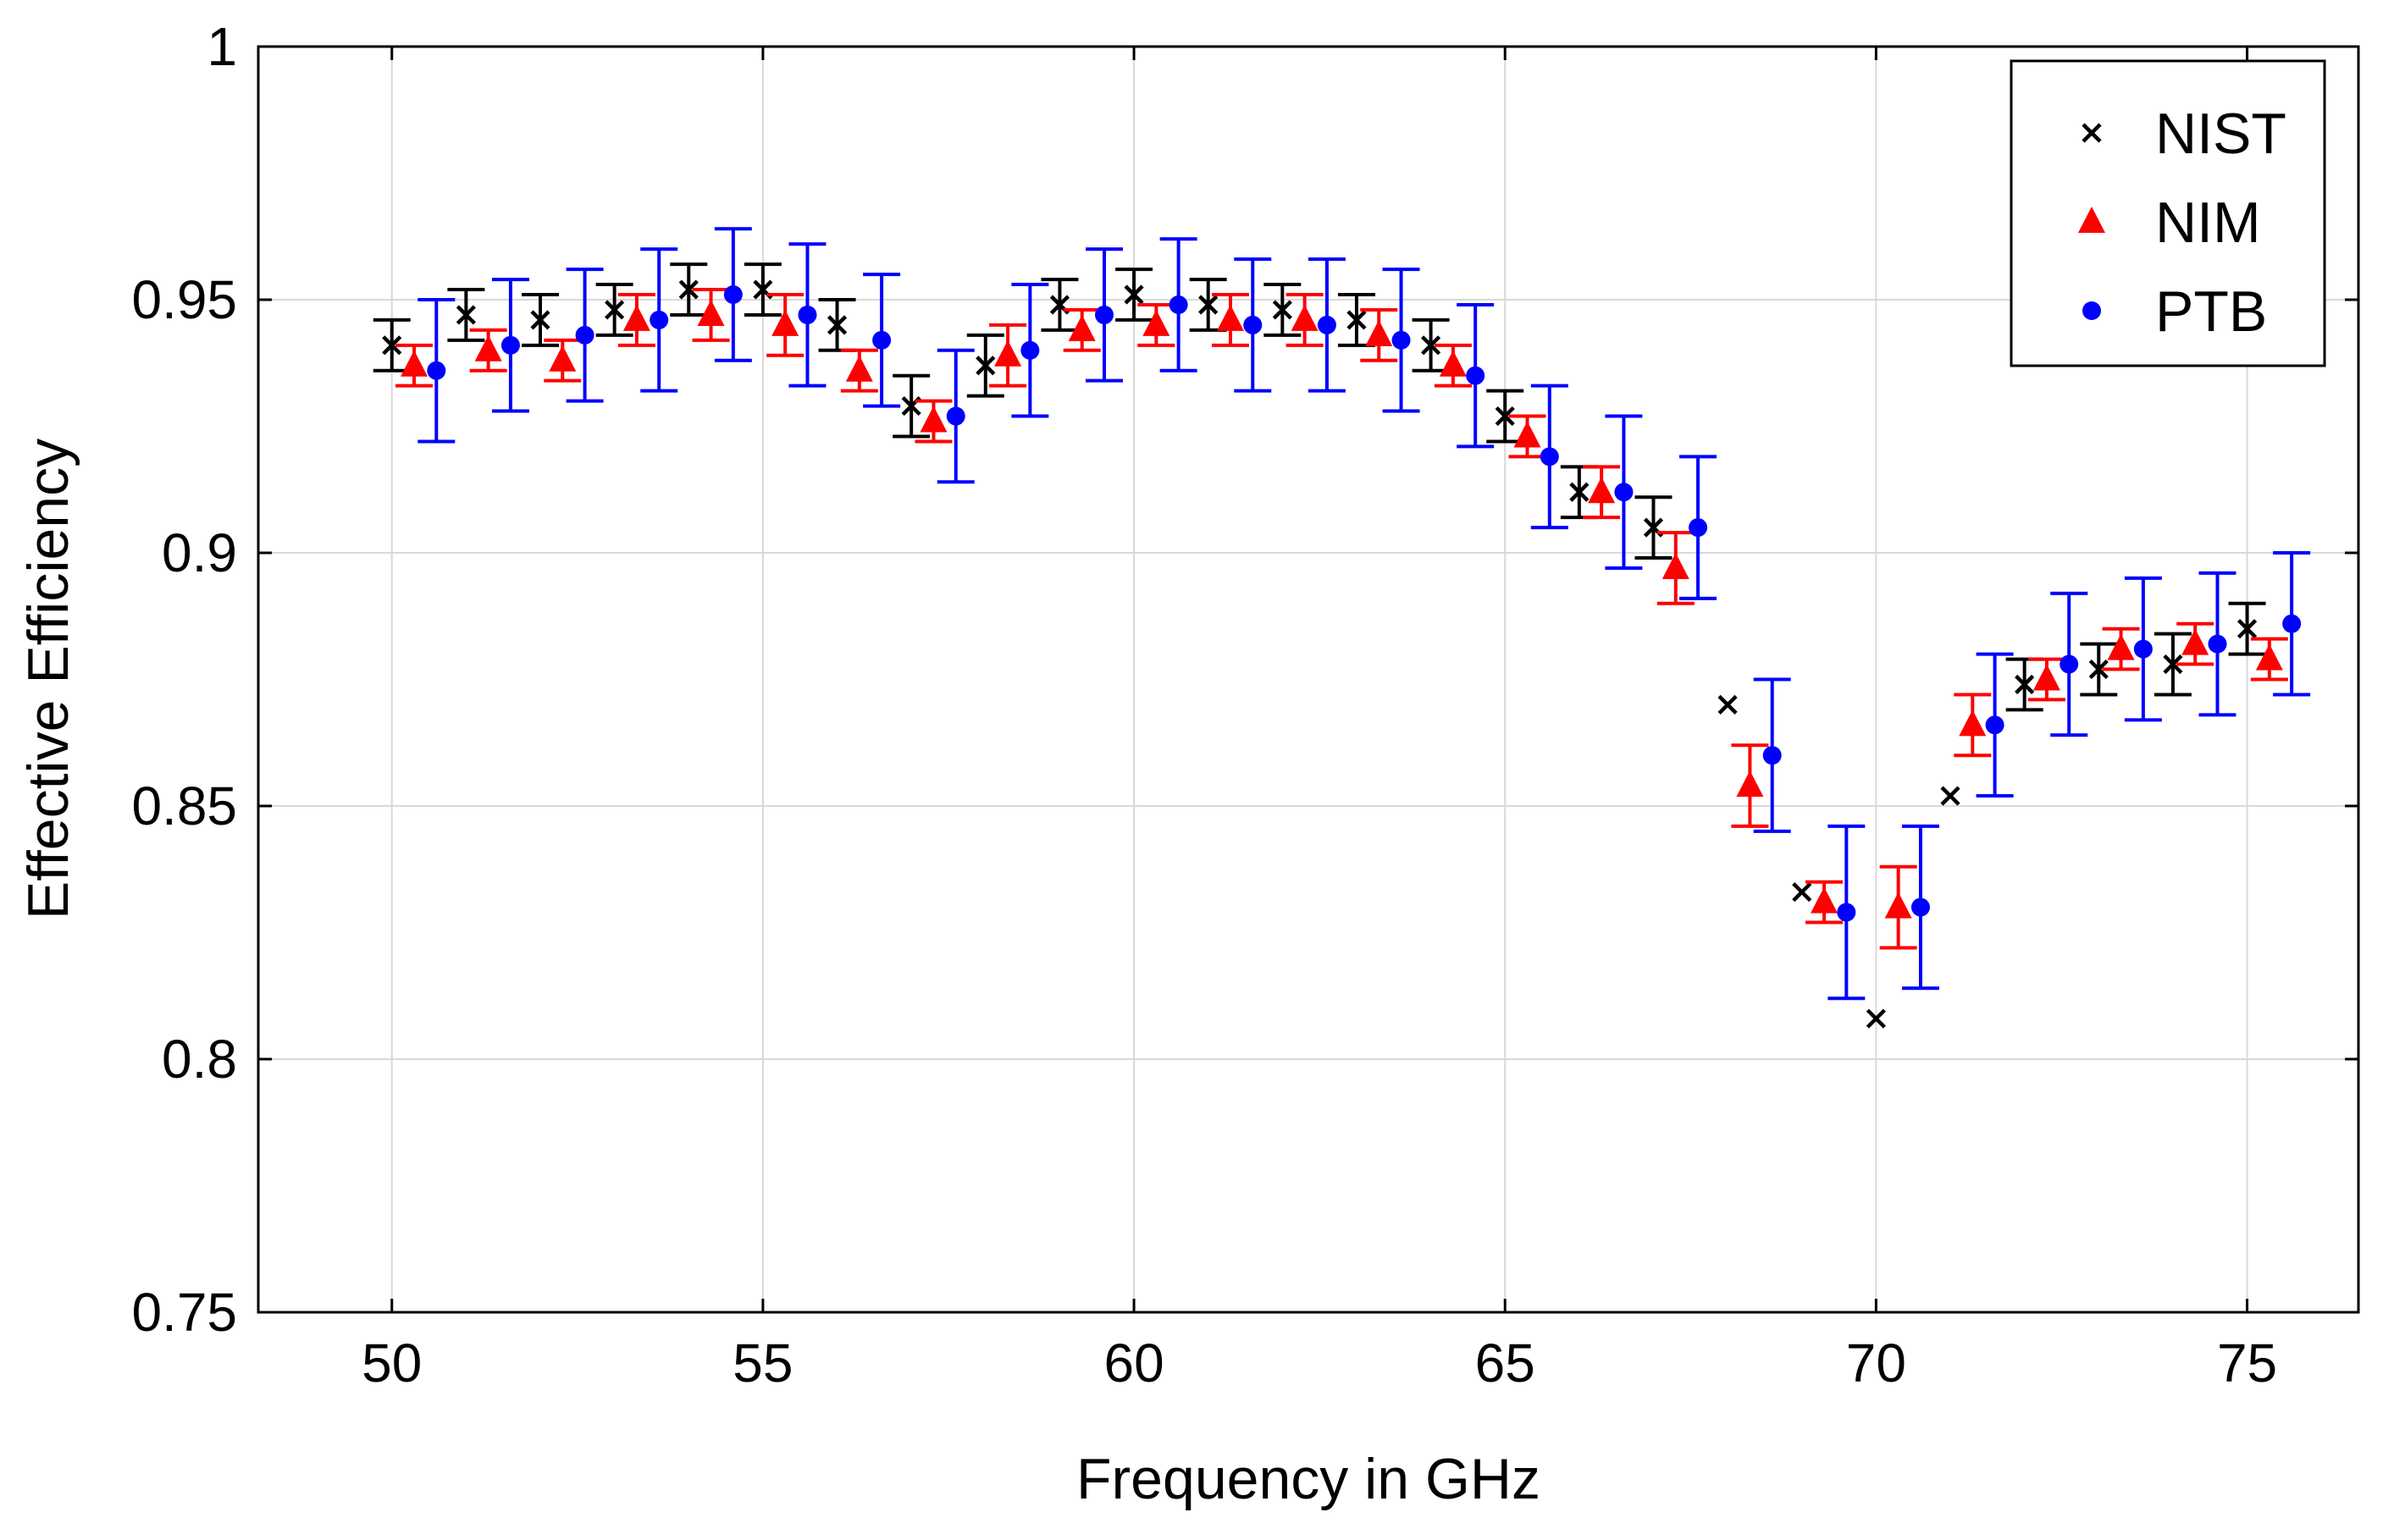 This screenshot has width=2383, height=1540. Describe the element at coordinates (199, 552) in the screenshot. I see `y-tick-label: 0.9` at that location.